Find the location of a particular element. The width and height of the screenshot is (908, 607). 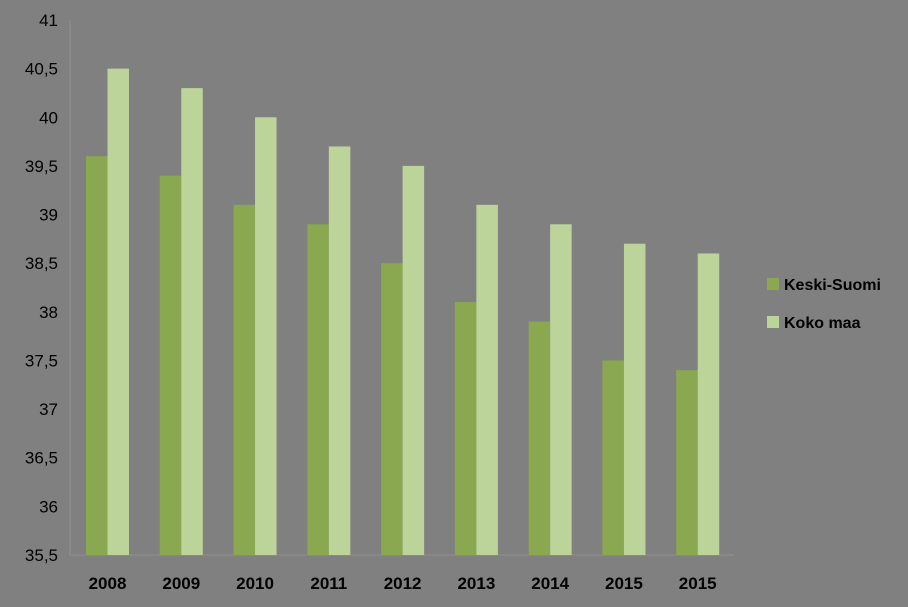

bar-koko-maa-2010 is located at coordinates (266, 336).